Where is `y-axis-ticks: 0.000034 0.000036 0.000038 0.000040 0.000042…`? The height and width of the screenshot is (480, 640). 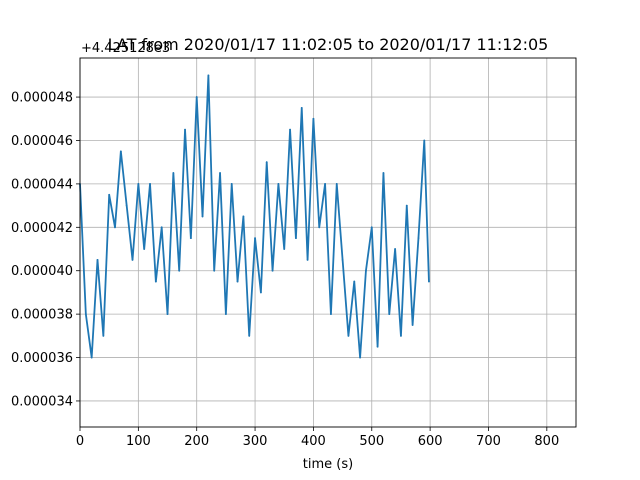
y-axis-ticks: 0.000034 0.000036 0.000038 0.000040 0.000042… is located at coordinates (45, 250).